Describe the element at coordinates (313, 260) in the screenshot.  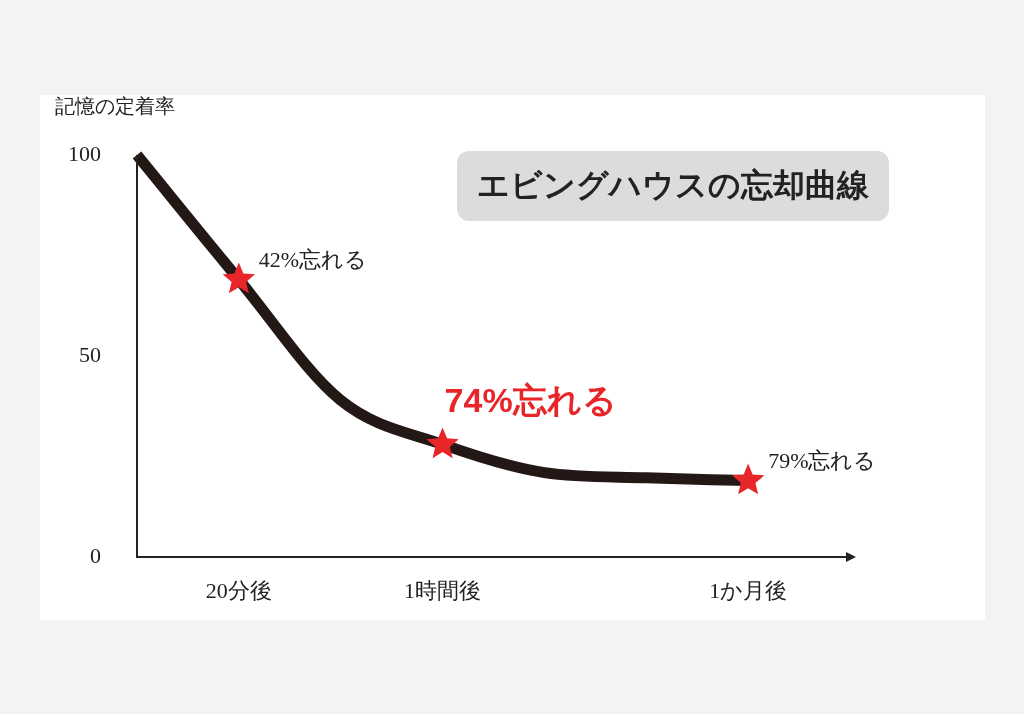
I see `annotation: 42%忘れる` at that location.